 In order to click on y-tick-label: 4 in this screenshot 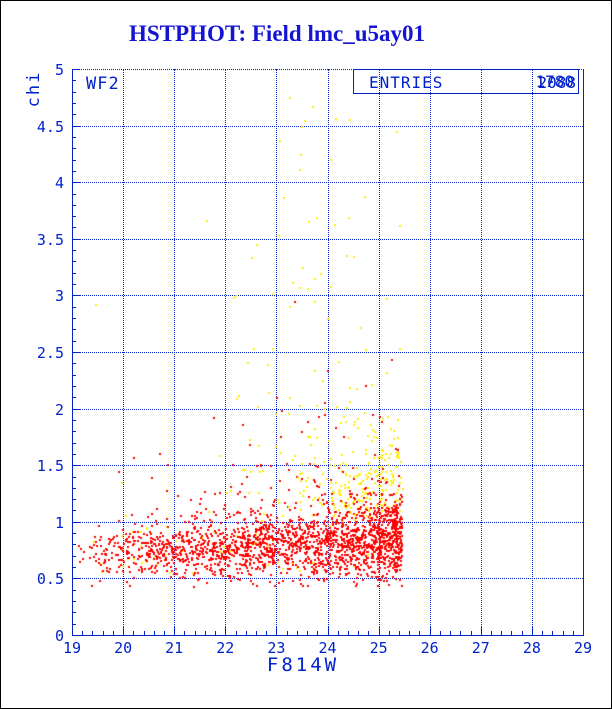, I will do `click(59, 183)`.